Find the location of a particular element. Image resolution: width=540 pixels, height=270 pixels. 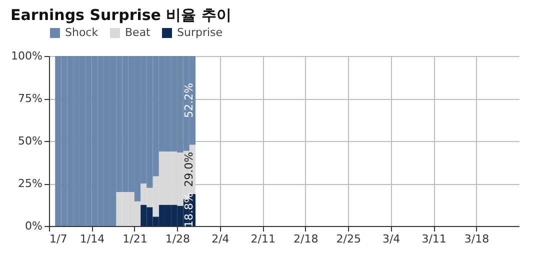

x-tick-label: 2/25 is located at coordinates (348, 239).